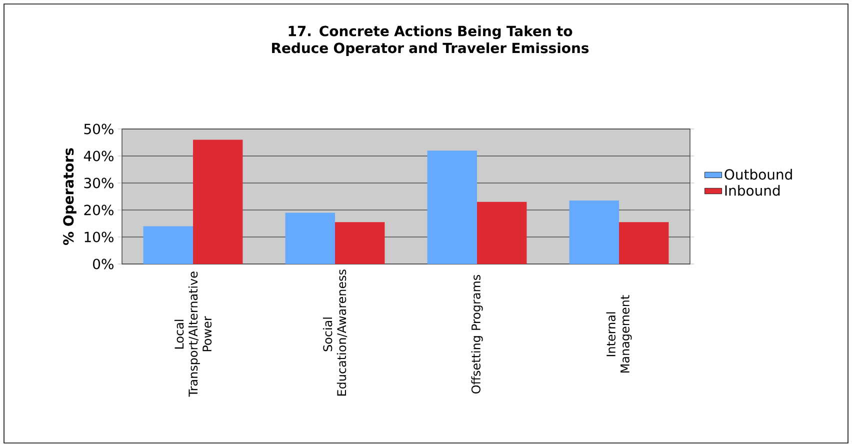 The height and width of the screenshot is (447, 852). I want to click on y-tick-label: 50%, so click(99, 129).